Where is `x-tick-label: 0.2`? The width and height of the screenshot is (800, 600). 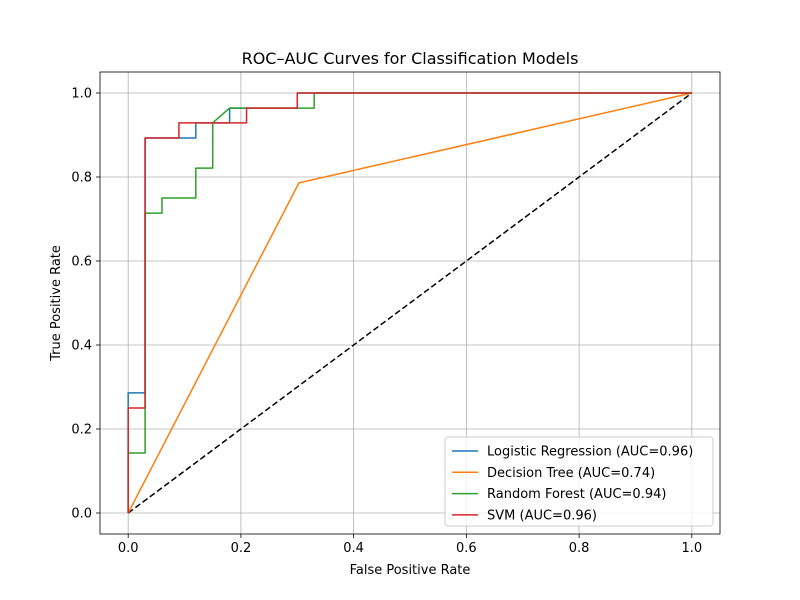 x-tick-label: 0.2 is located at coordinates (241, 548).